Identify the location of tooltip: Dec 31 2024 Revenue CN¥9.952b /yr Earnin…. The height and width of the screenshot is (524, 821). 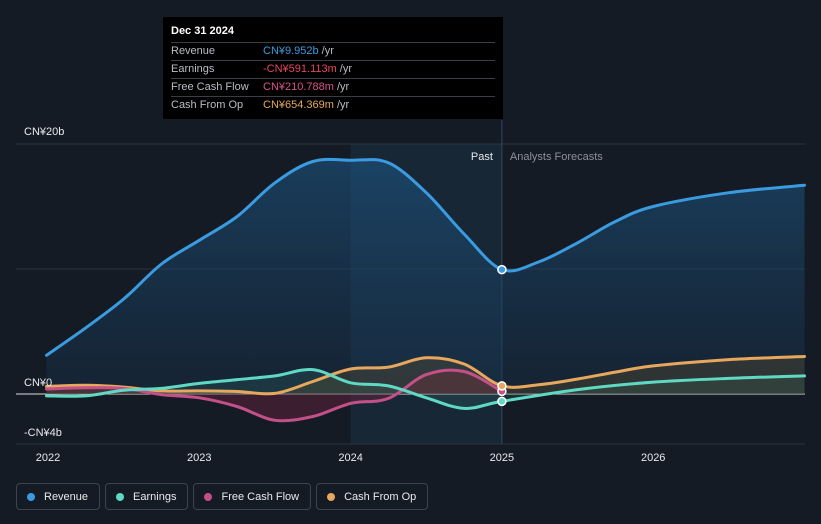
(333, 68).